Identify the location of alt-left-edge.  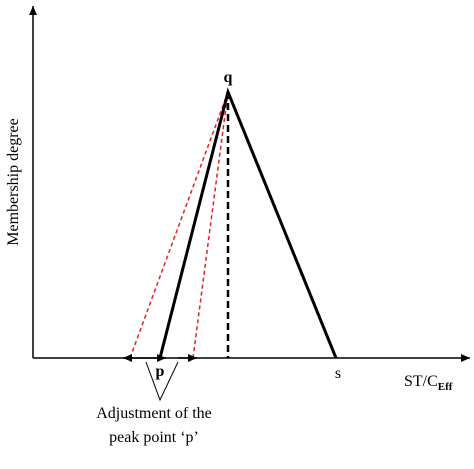
(179, 225).